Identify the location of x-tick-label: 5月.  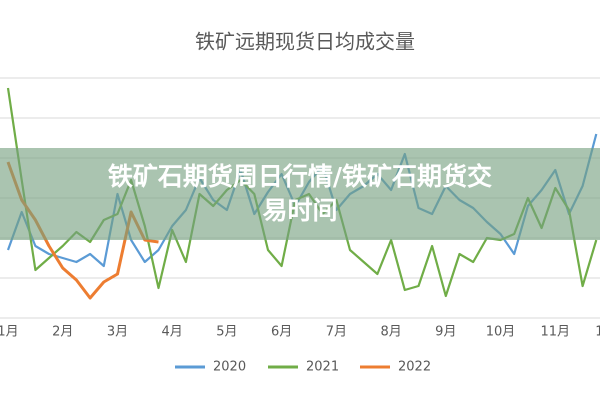
(226, 332).